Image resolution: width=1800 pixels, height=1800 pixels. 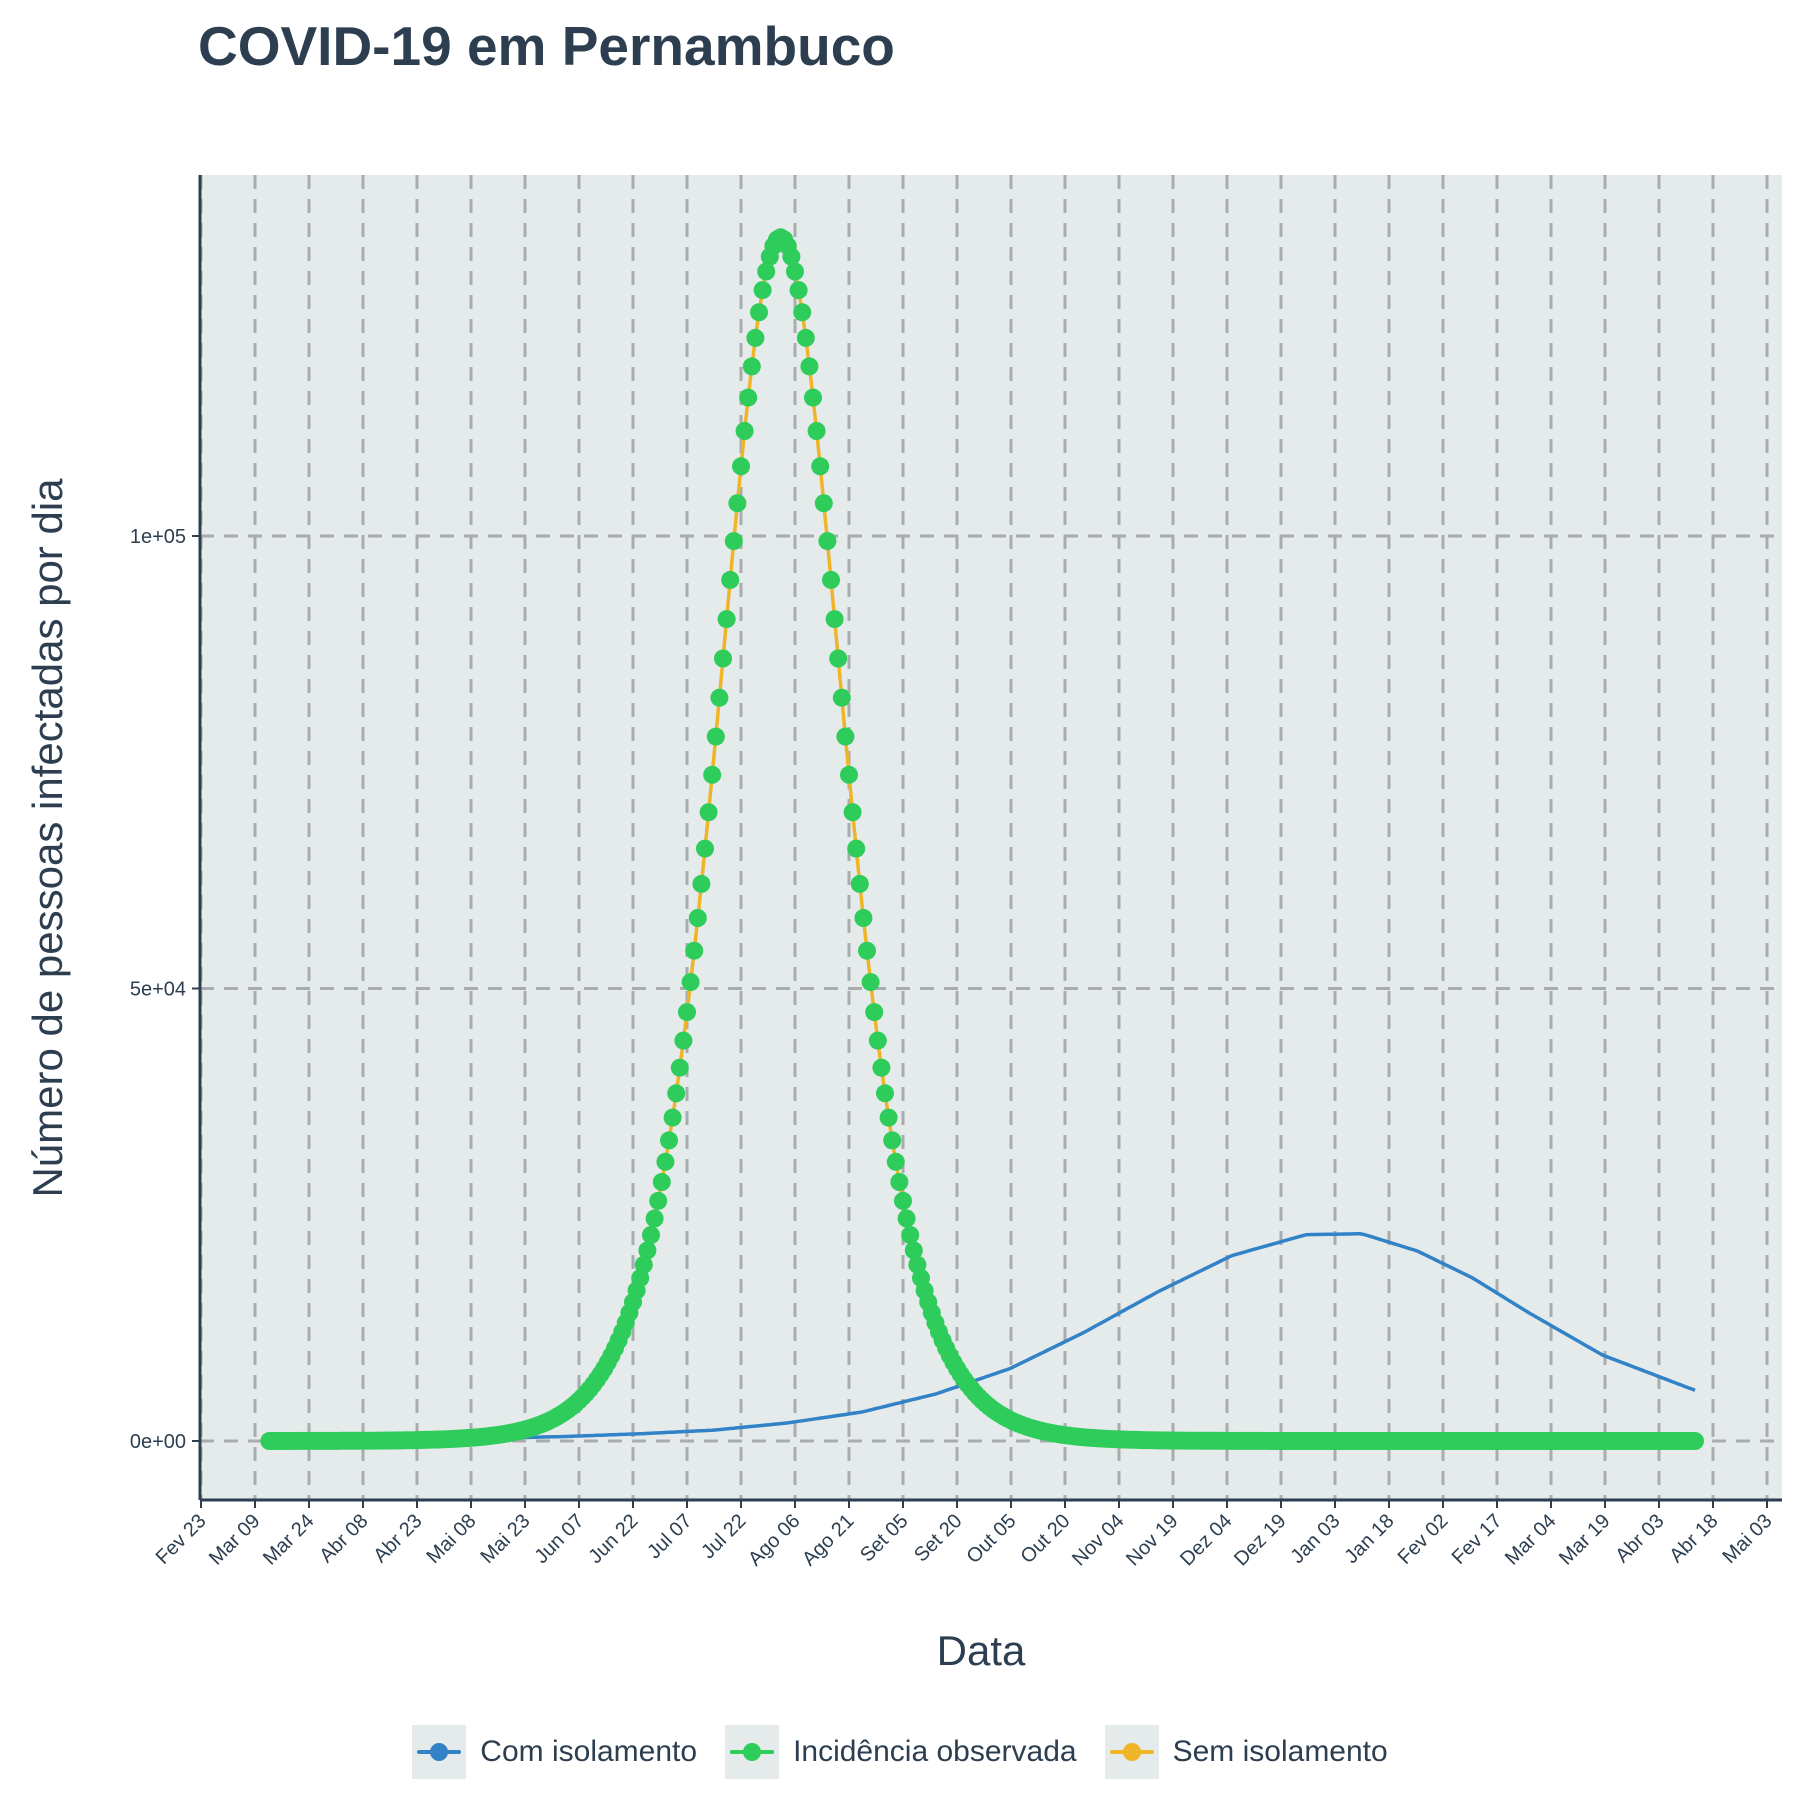 I want to click on x-tick-label: Jul 22, so click(x=723, y=1536).